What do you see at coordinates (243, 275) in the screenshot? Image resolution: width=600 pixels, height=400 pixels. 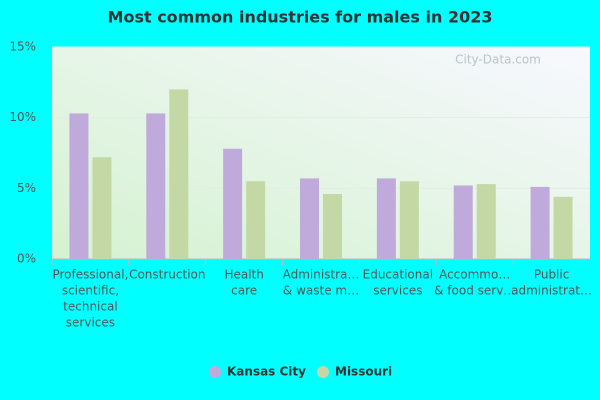 I see `x-tick-label: Health` at bounding box center [243, 275].